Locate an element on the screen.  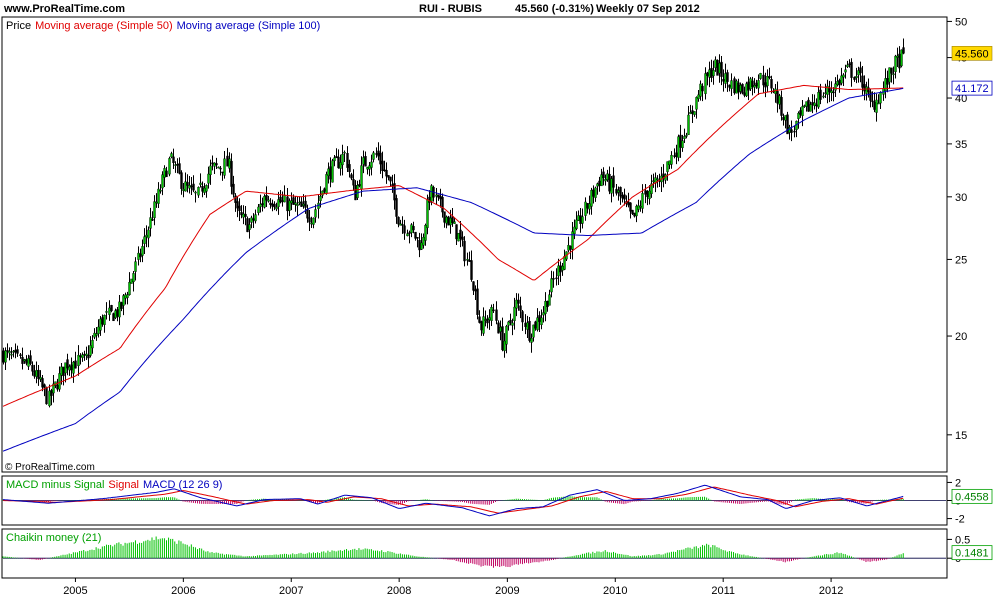
x-tick-label: 2010 is located at coordinates (615, 591).